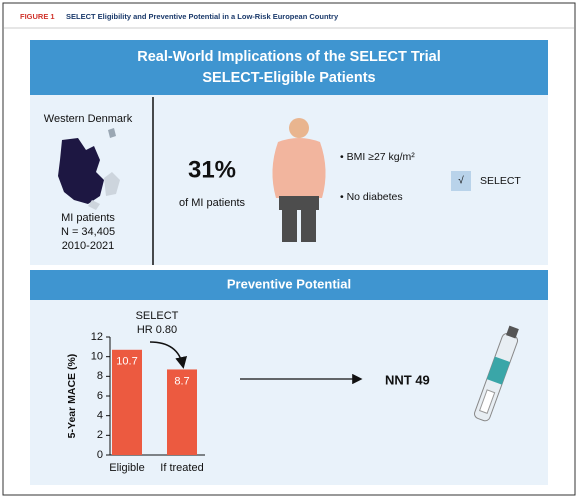  Describe the element at coordinates (100, 435) in the screenshot. I see `y-tick-label: 2` at that location.